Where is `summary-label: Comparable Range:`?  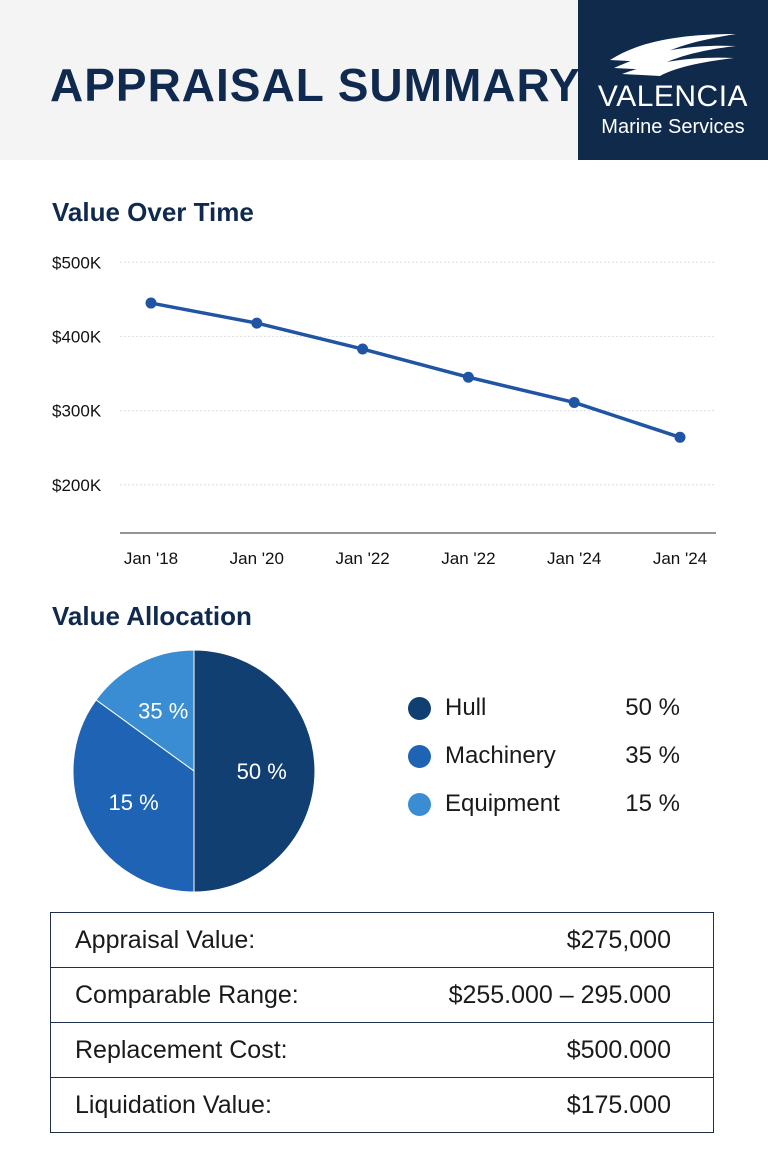 summary-label: Comparable Range: is located at coordinates (211, 995).